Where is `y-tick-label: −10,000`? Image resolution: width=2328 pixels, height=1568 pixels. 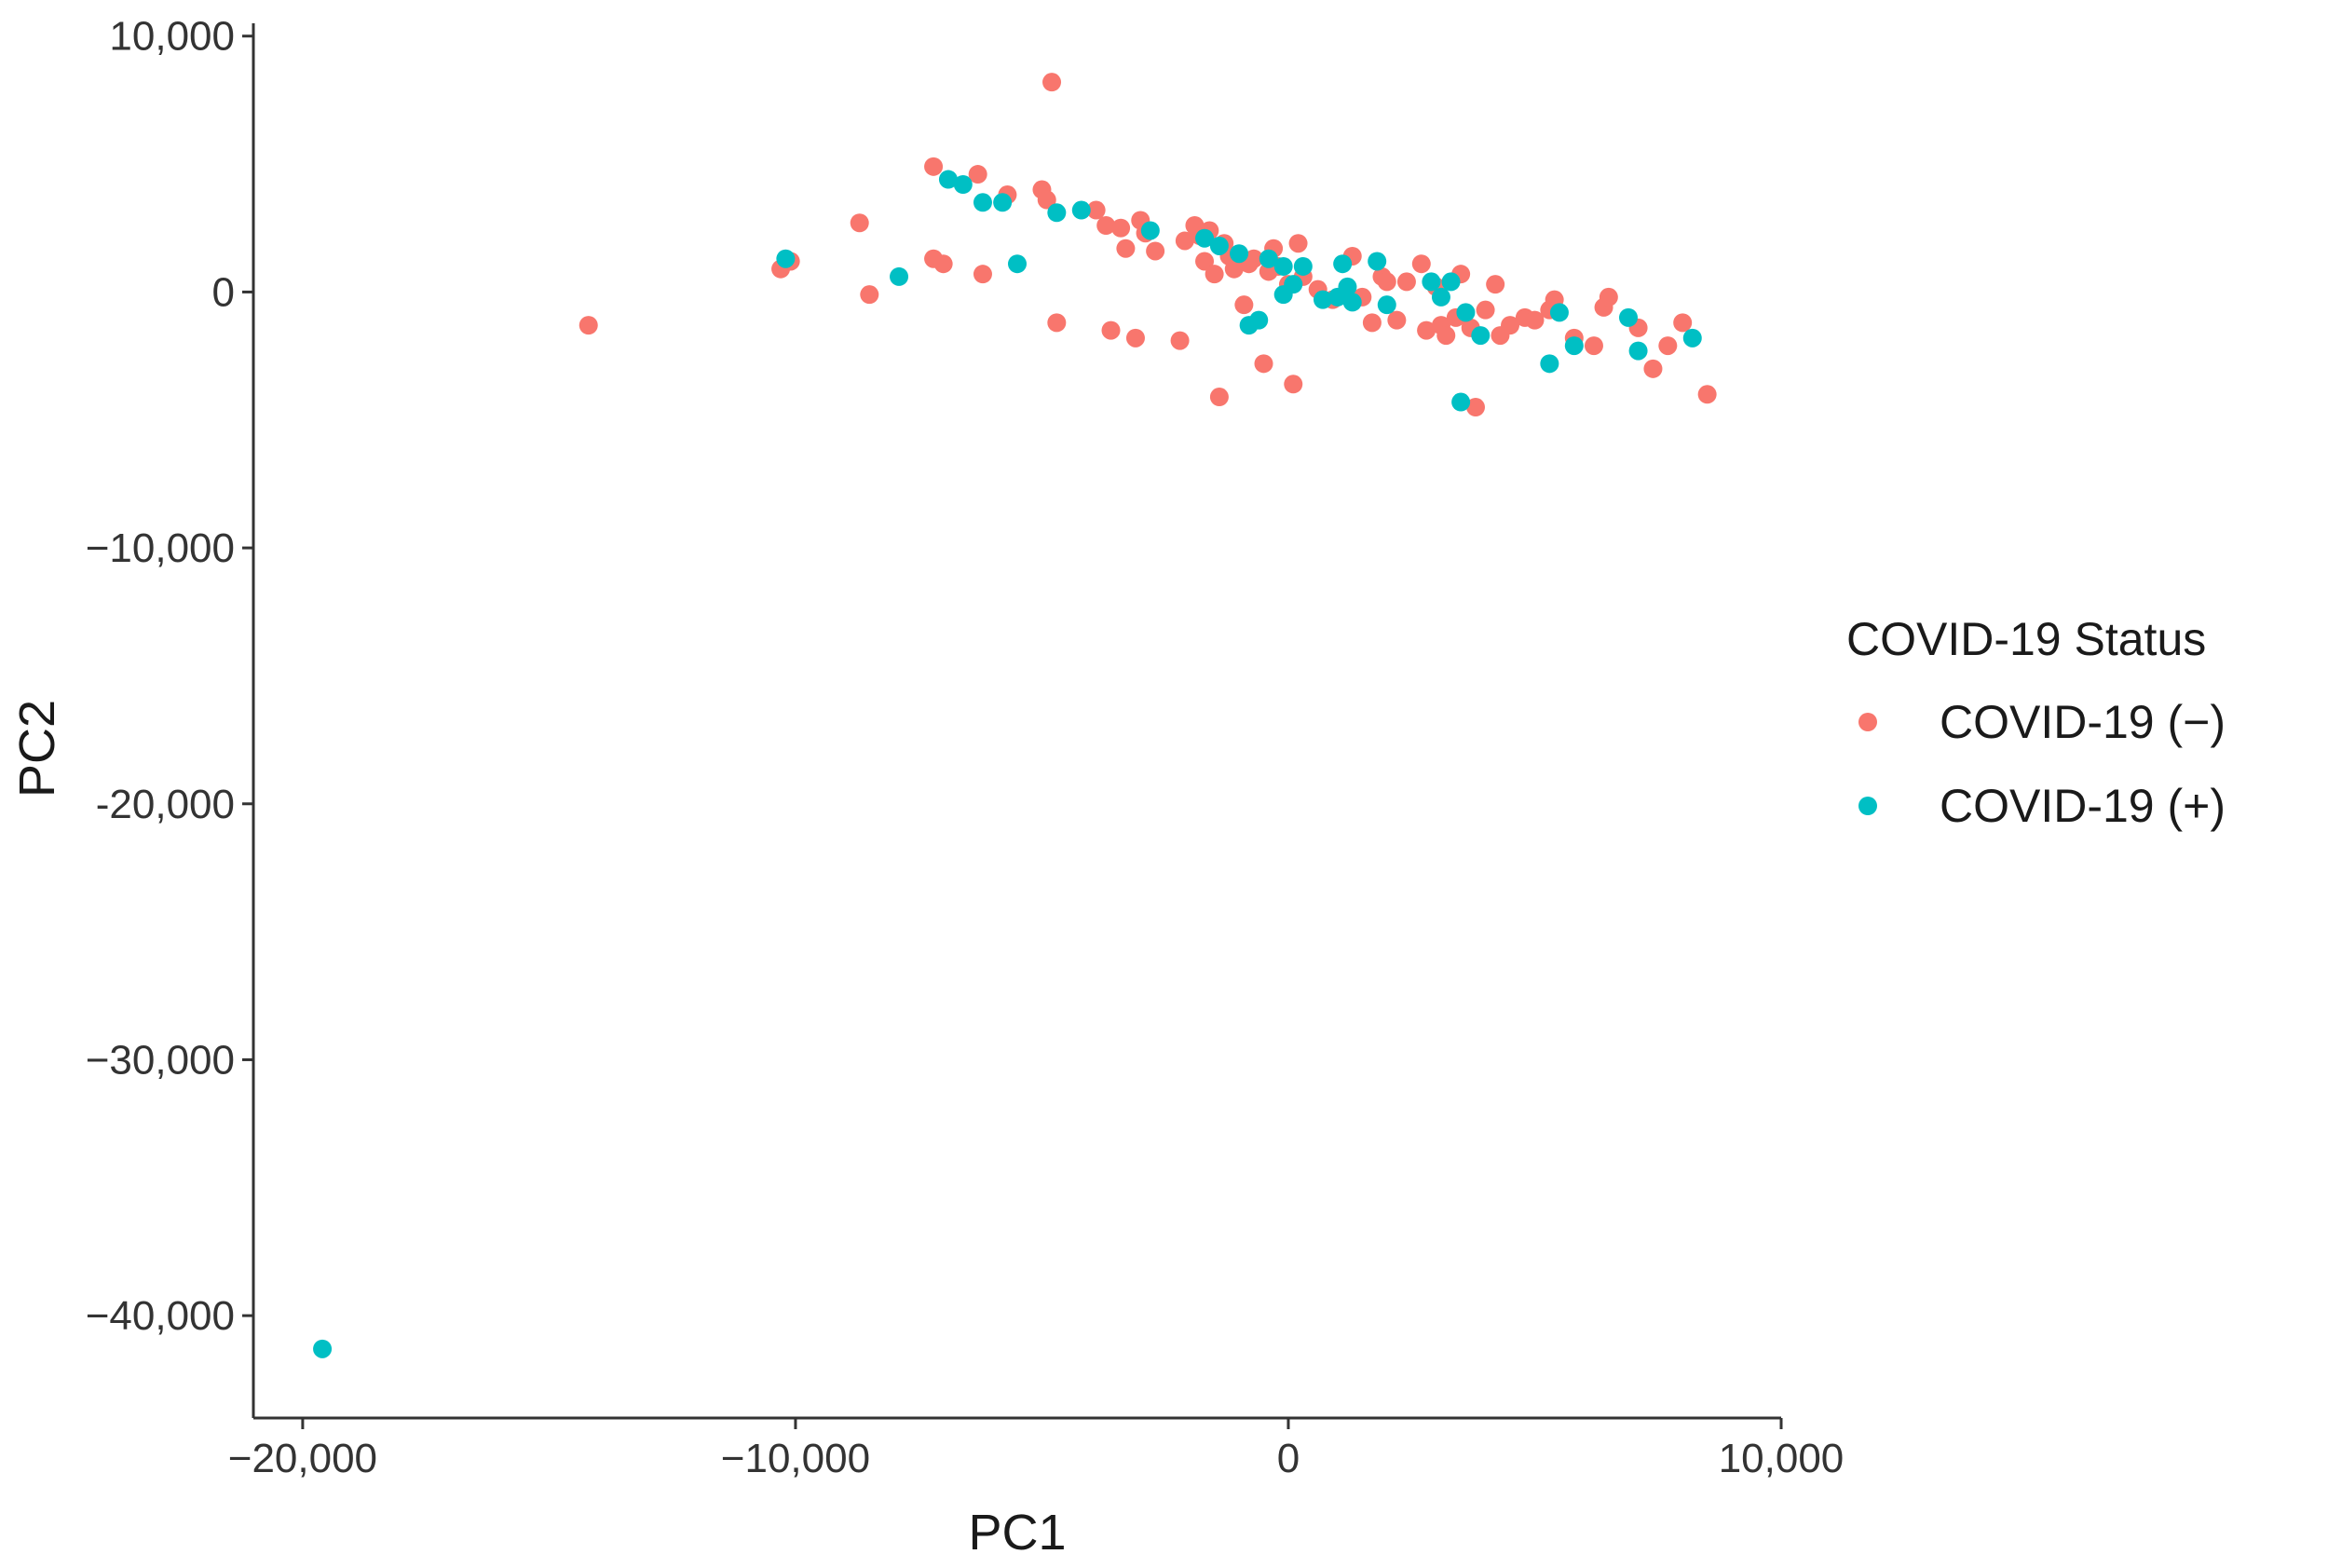 y-tick-label: −10,000 is located at coordinates (160, 548).